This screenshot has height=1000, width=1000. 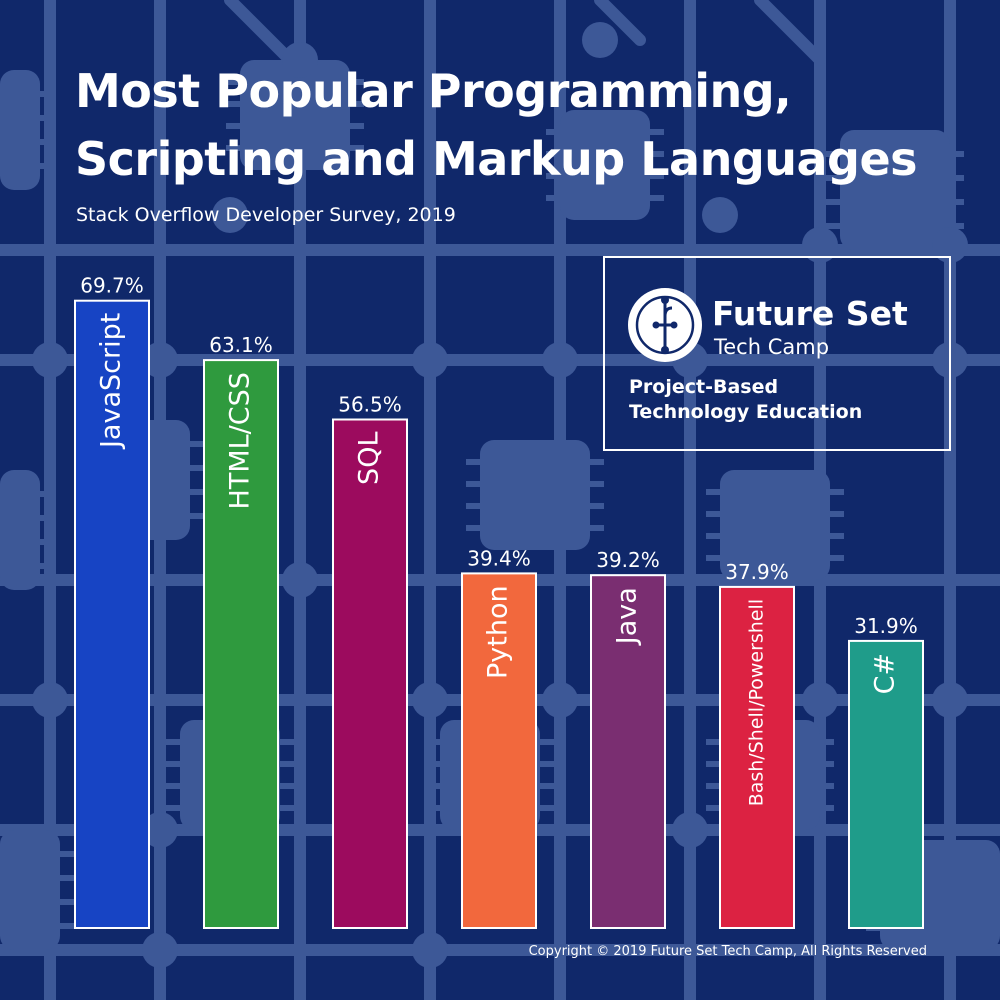 What do you see at coordinates (757, 572) in the screenshot?
I see `bar-value-label: 37.9%` at bounding box center [757, 572].